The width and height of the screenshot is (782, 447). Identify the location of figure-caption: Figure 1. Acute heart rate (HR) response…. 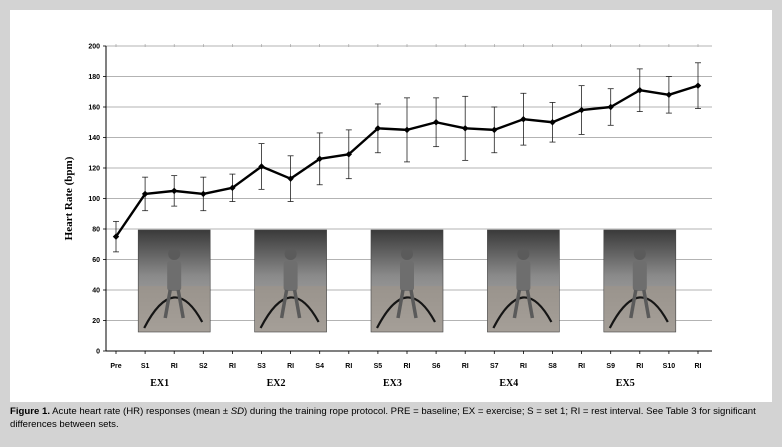
(391, 418).